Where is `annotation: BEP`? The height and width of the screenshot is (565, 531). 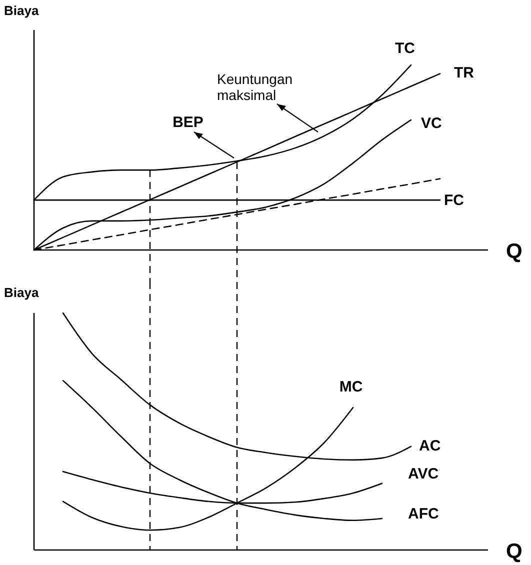
annotation: BEP is located at coordinates (188, 122).